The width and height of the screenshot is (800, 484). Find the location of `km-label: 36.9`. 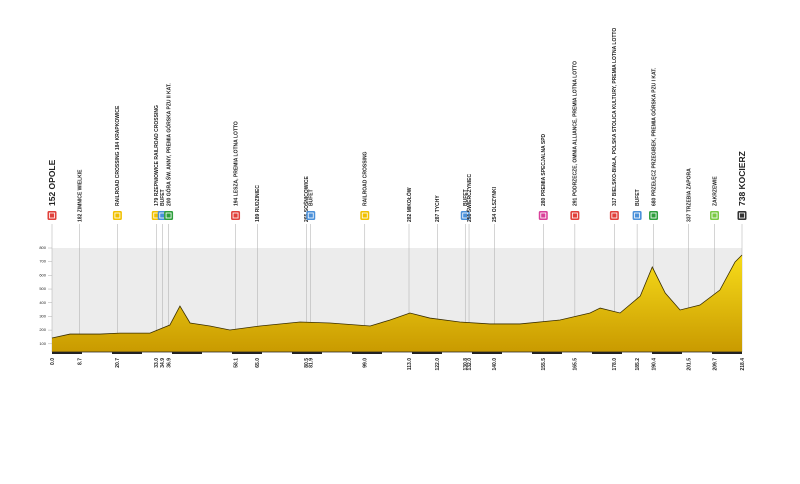

km-label: 36.9 is located at coordinates (169, 363).